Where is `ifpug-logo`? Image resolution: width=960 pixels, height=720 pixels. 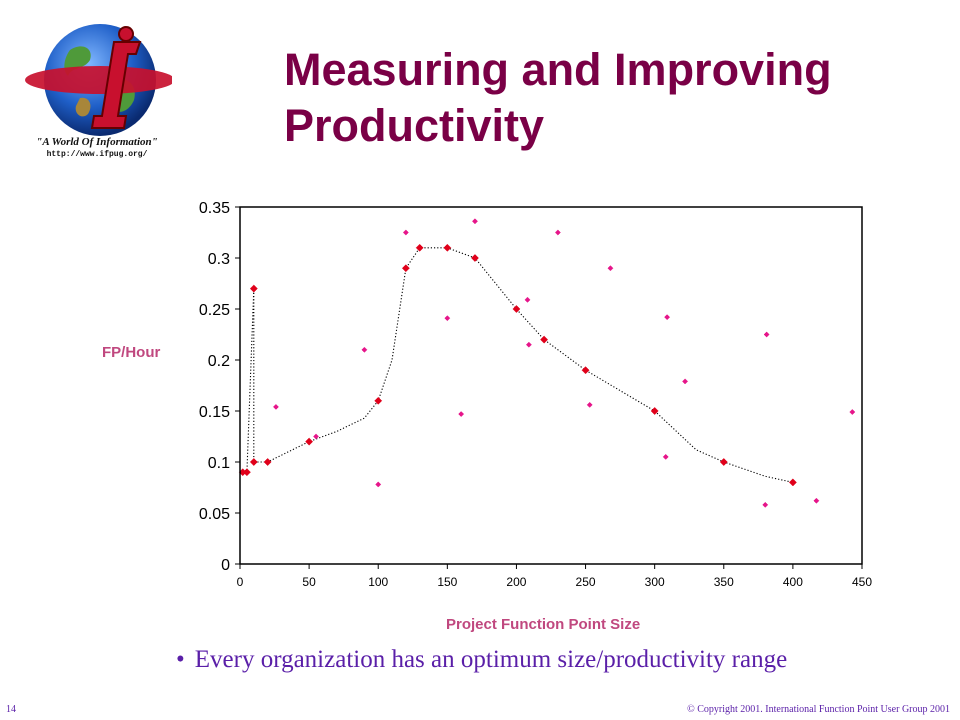 ifpug-logo is located at coordinates (98, 80).